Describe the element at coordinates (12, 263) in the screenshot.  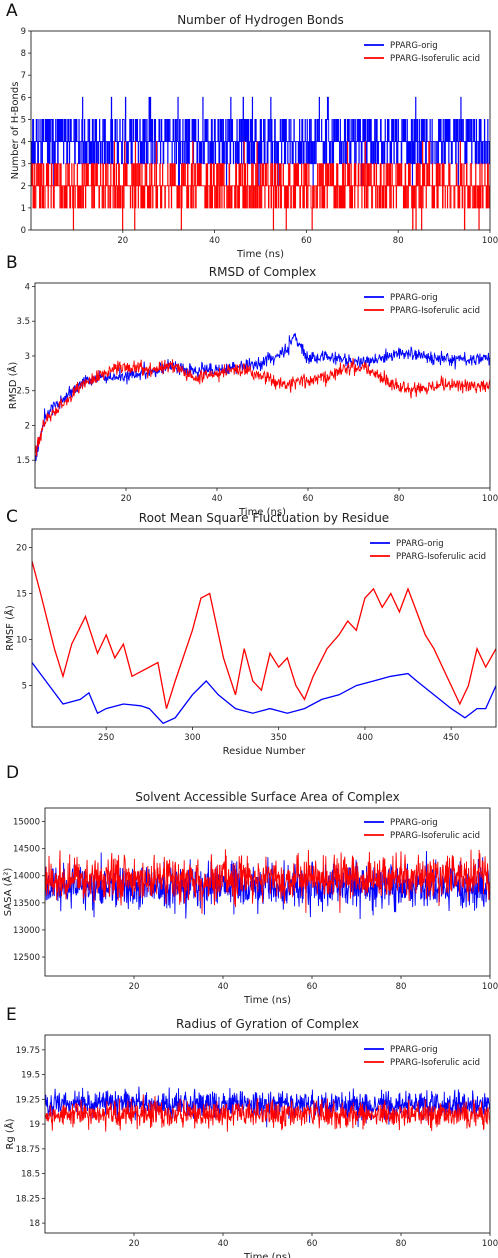
I see `panel-letter: B` at that location.